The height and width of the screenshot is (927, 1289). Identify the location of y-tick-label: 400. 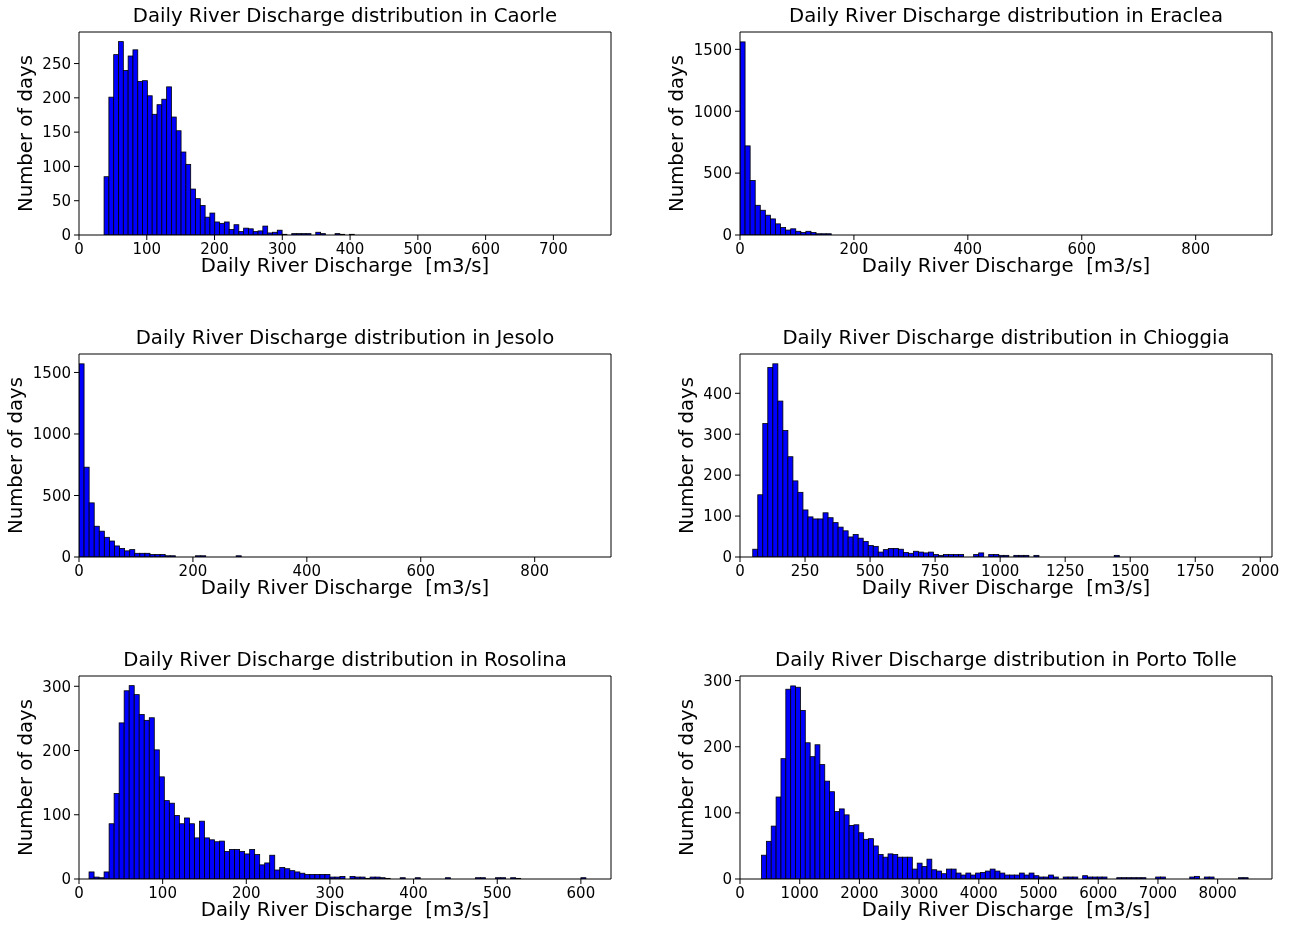
(717, 393).